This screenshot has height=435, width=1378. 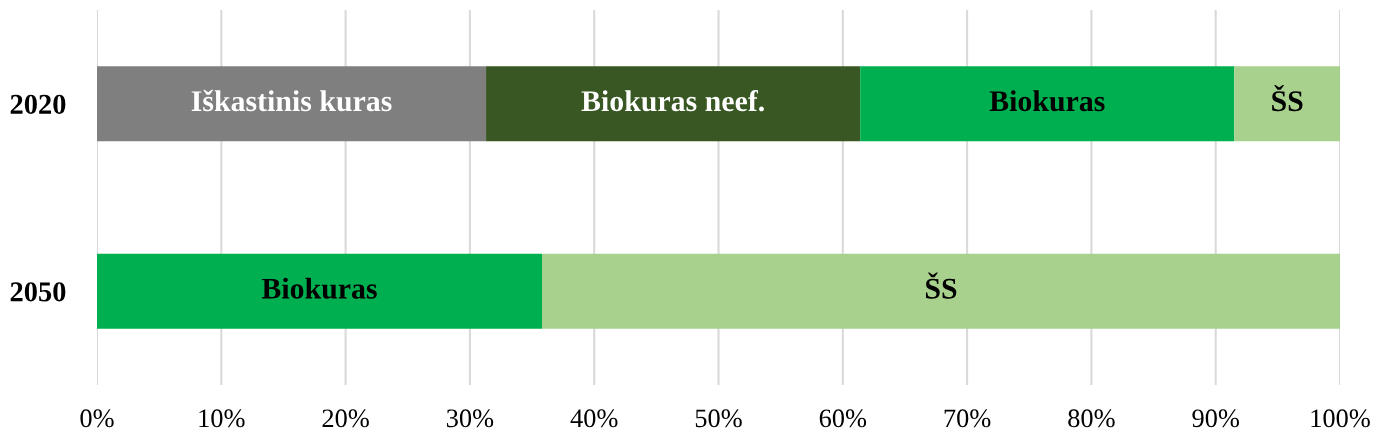 What do you see at coordinates (470, 418) in the screenshot?
I see `x-tick-label: 30%` at bounding box center [470, 418].